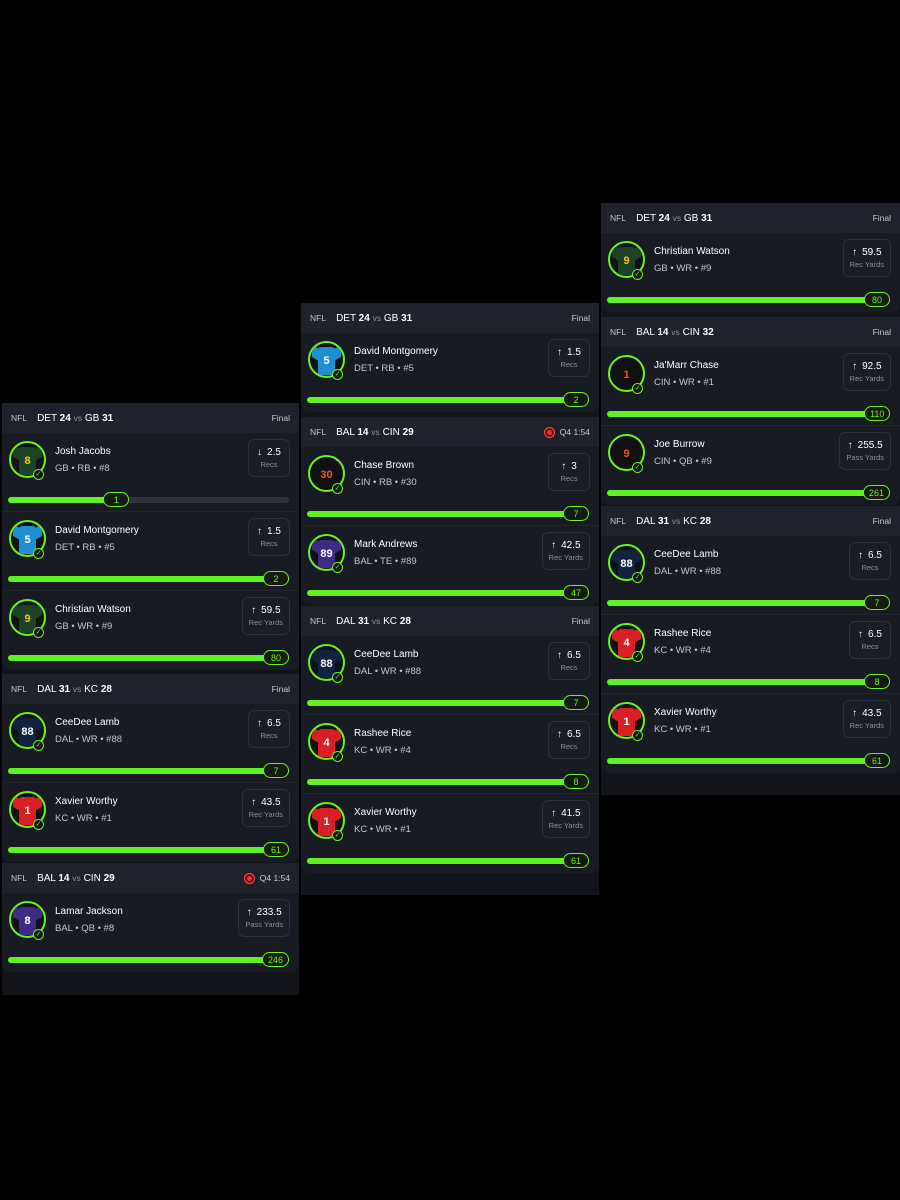  Describe the element at coordinates (866, 366) in the screenshot. I see `prop-line: ↑ 92.5` at that location.